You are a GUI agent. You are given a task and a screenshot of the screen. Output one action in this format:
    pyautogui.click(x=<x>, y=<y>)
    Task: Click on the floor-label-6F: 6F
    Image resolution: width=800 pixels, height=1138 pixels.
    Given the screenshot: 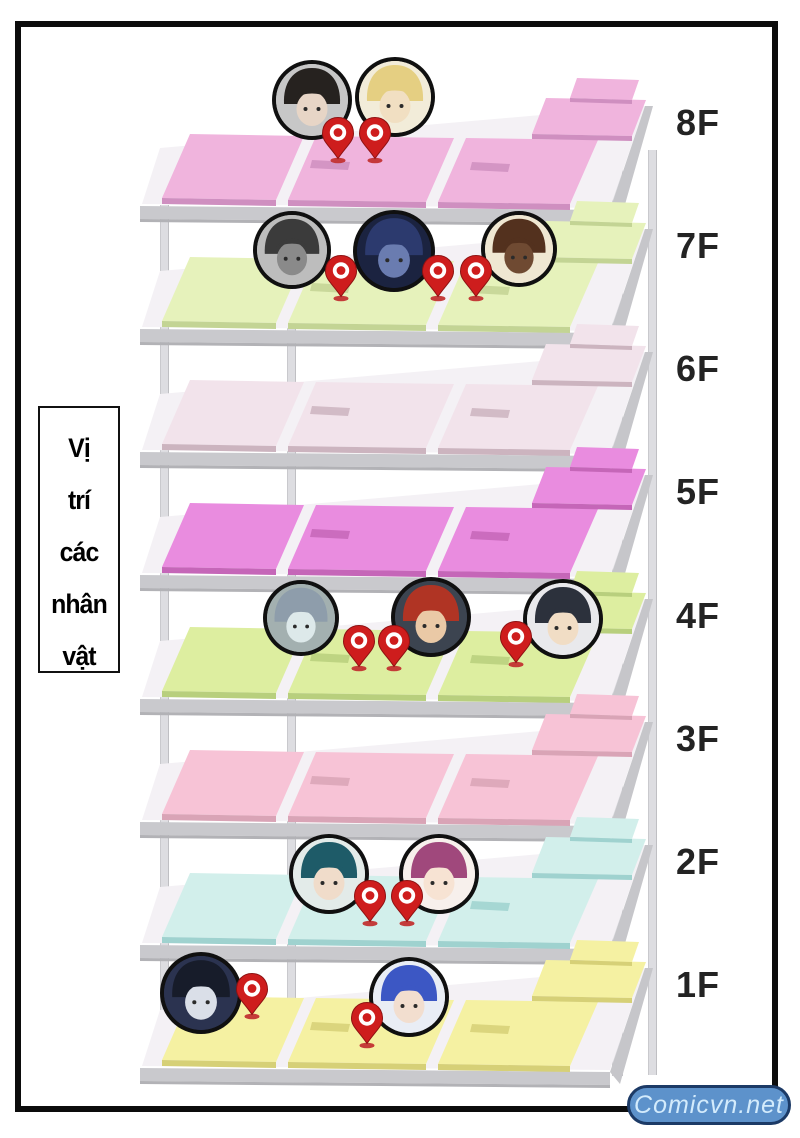 What is the action you would take?
    pyautogui.click(x=698, y=368)
    